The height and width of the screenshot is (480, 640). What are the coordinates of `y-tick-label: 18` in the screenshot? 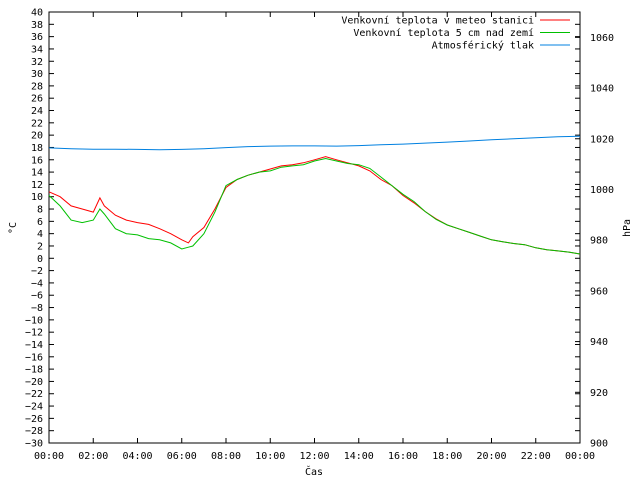 It's located at (37, 148).